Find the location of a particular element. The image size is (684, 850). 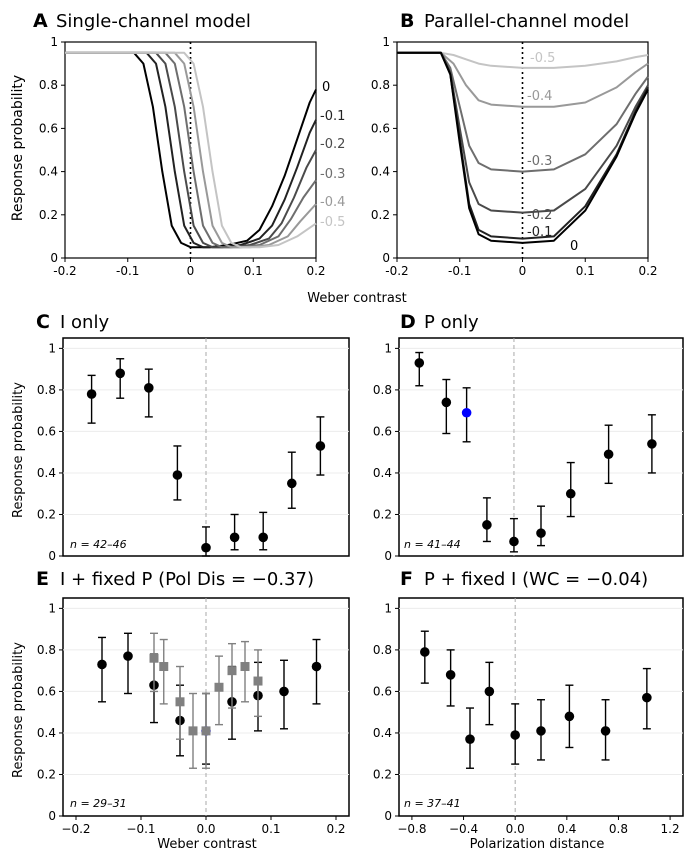

panel-c-letter: C is located at coordinates (43, 322).